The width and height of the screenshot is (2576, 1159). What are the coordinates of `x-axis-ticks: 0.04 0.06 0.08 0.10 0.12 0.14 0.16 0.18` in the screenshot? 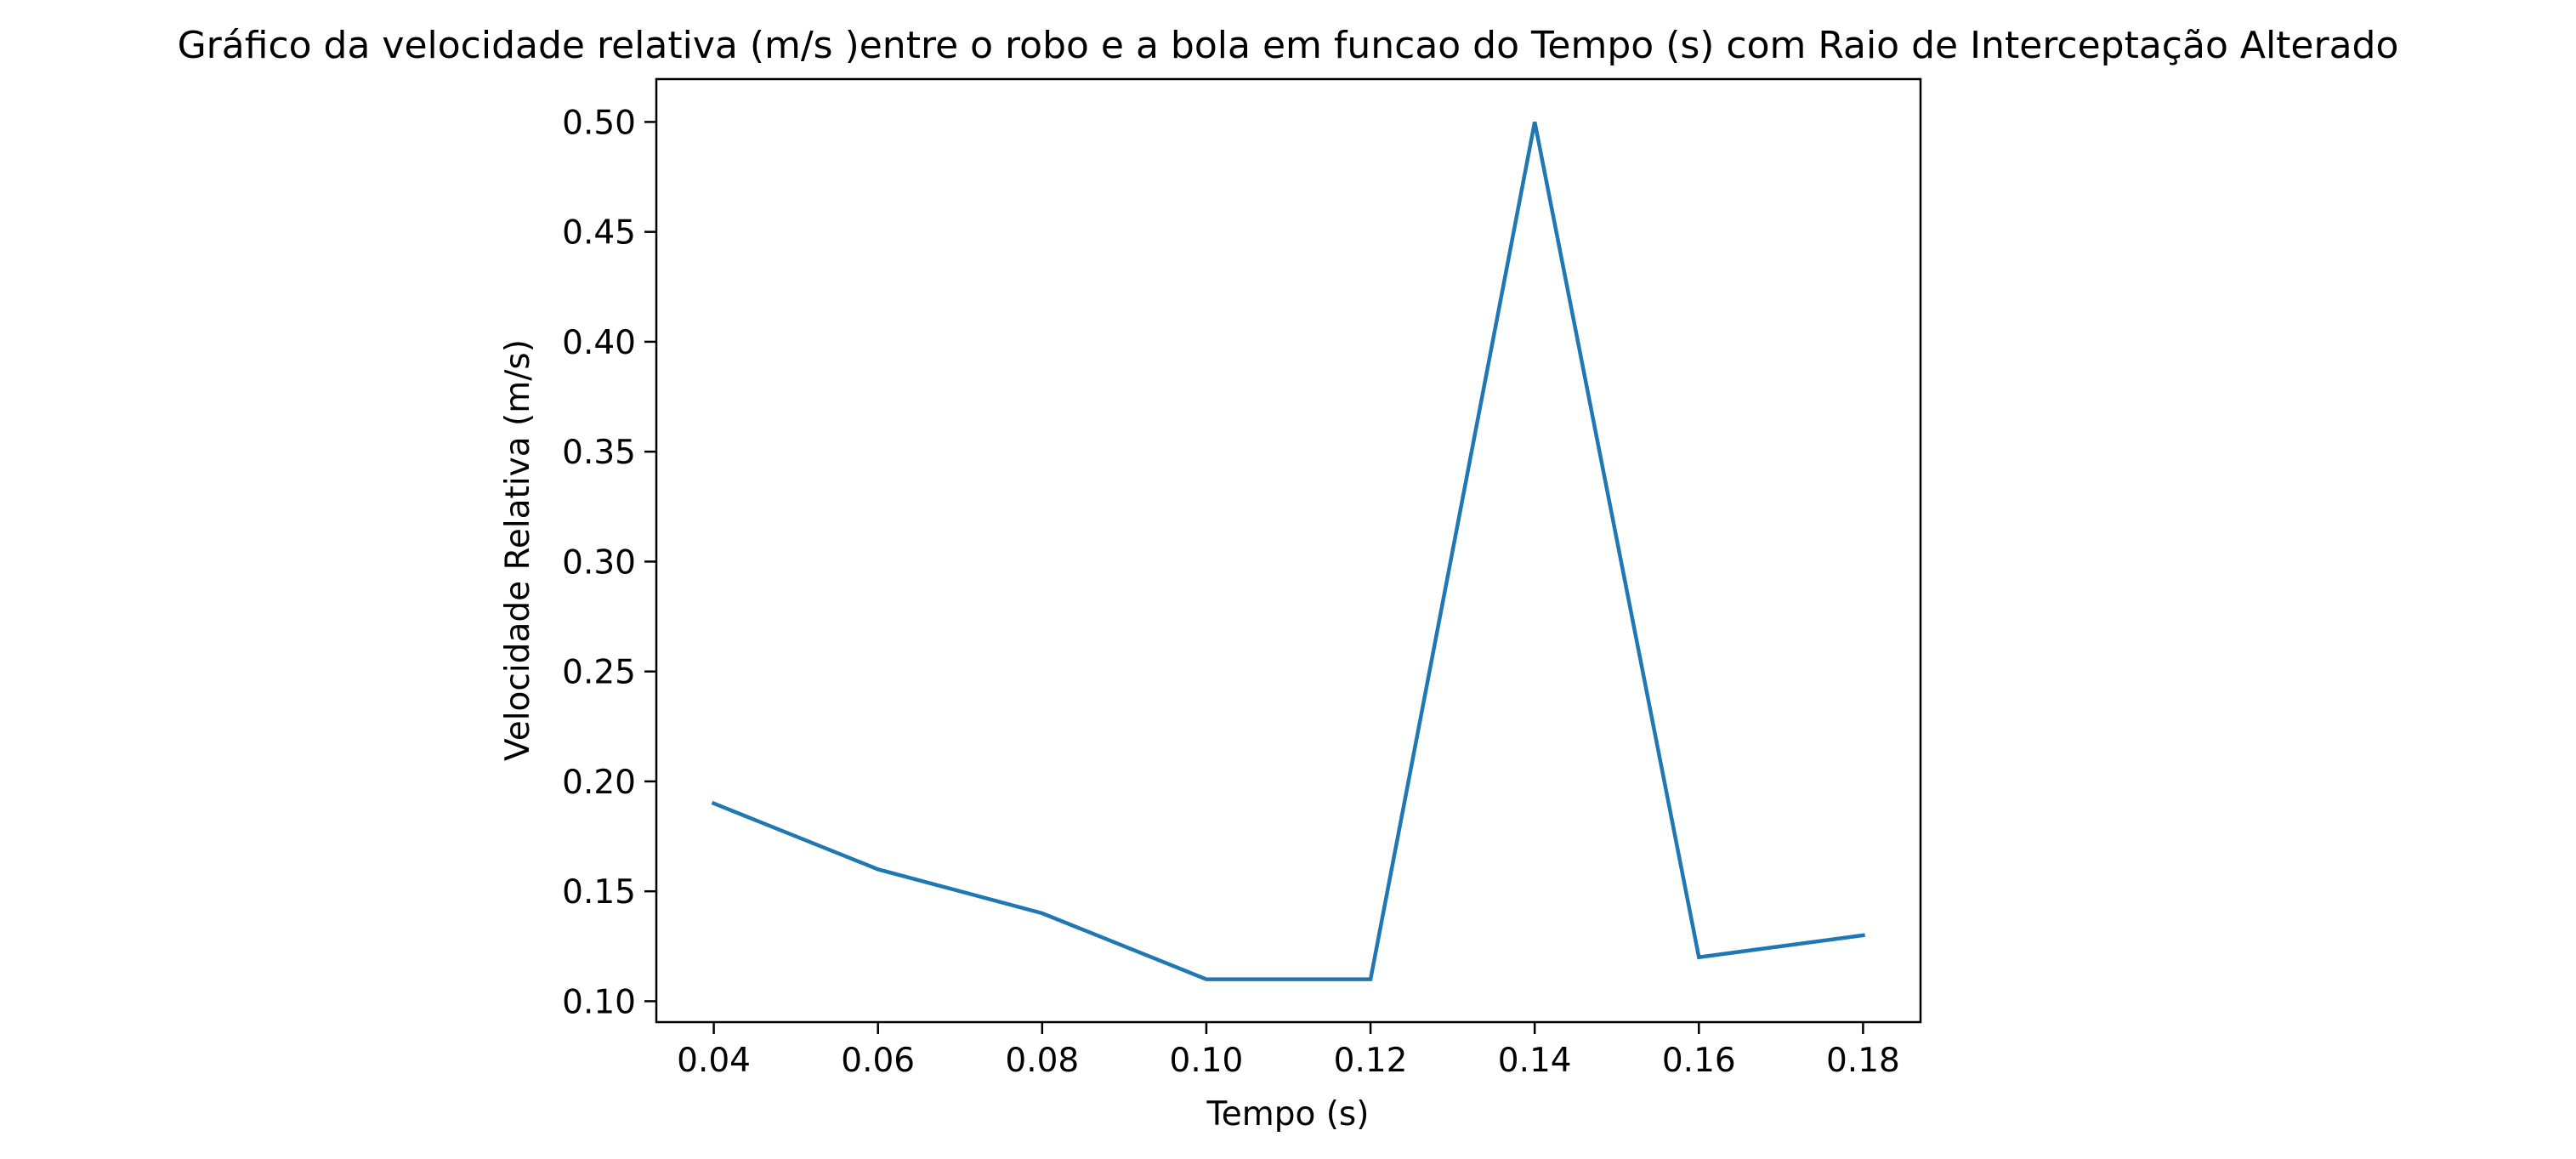 It's located at (1289, 1051).